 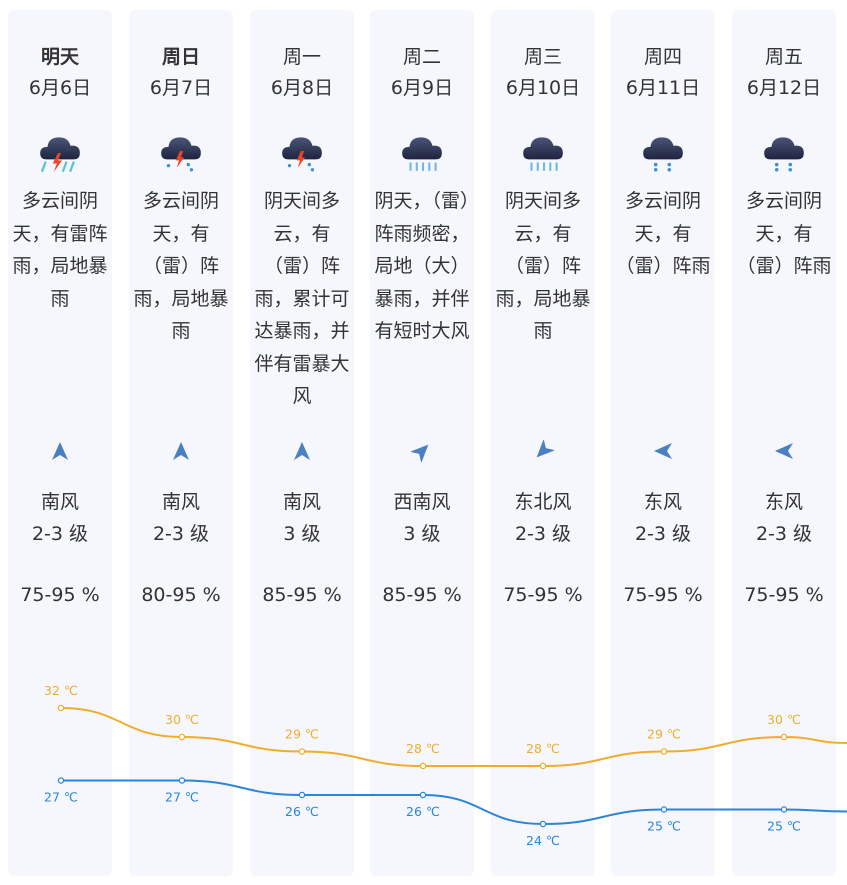 I want to click on wind-direction: 东北风, so click(x=543, y=502).